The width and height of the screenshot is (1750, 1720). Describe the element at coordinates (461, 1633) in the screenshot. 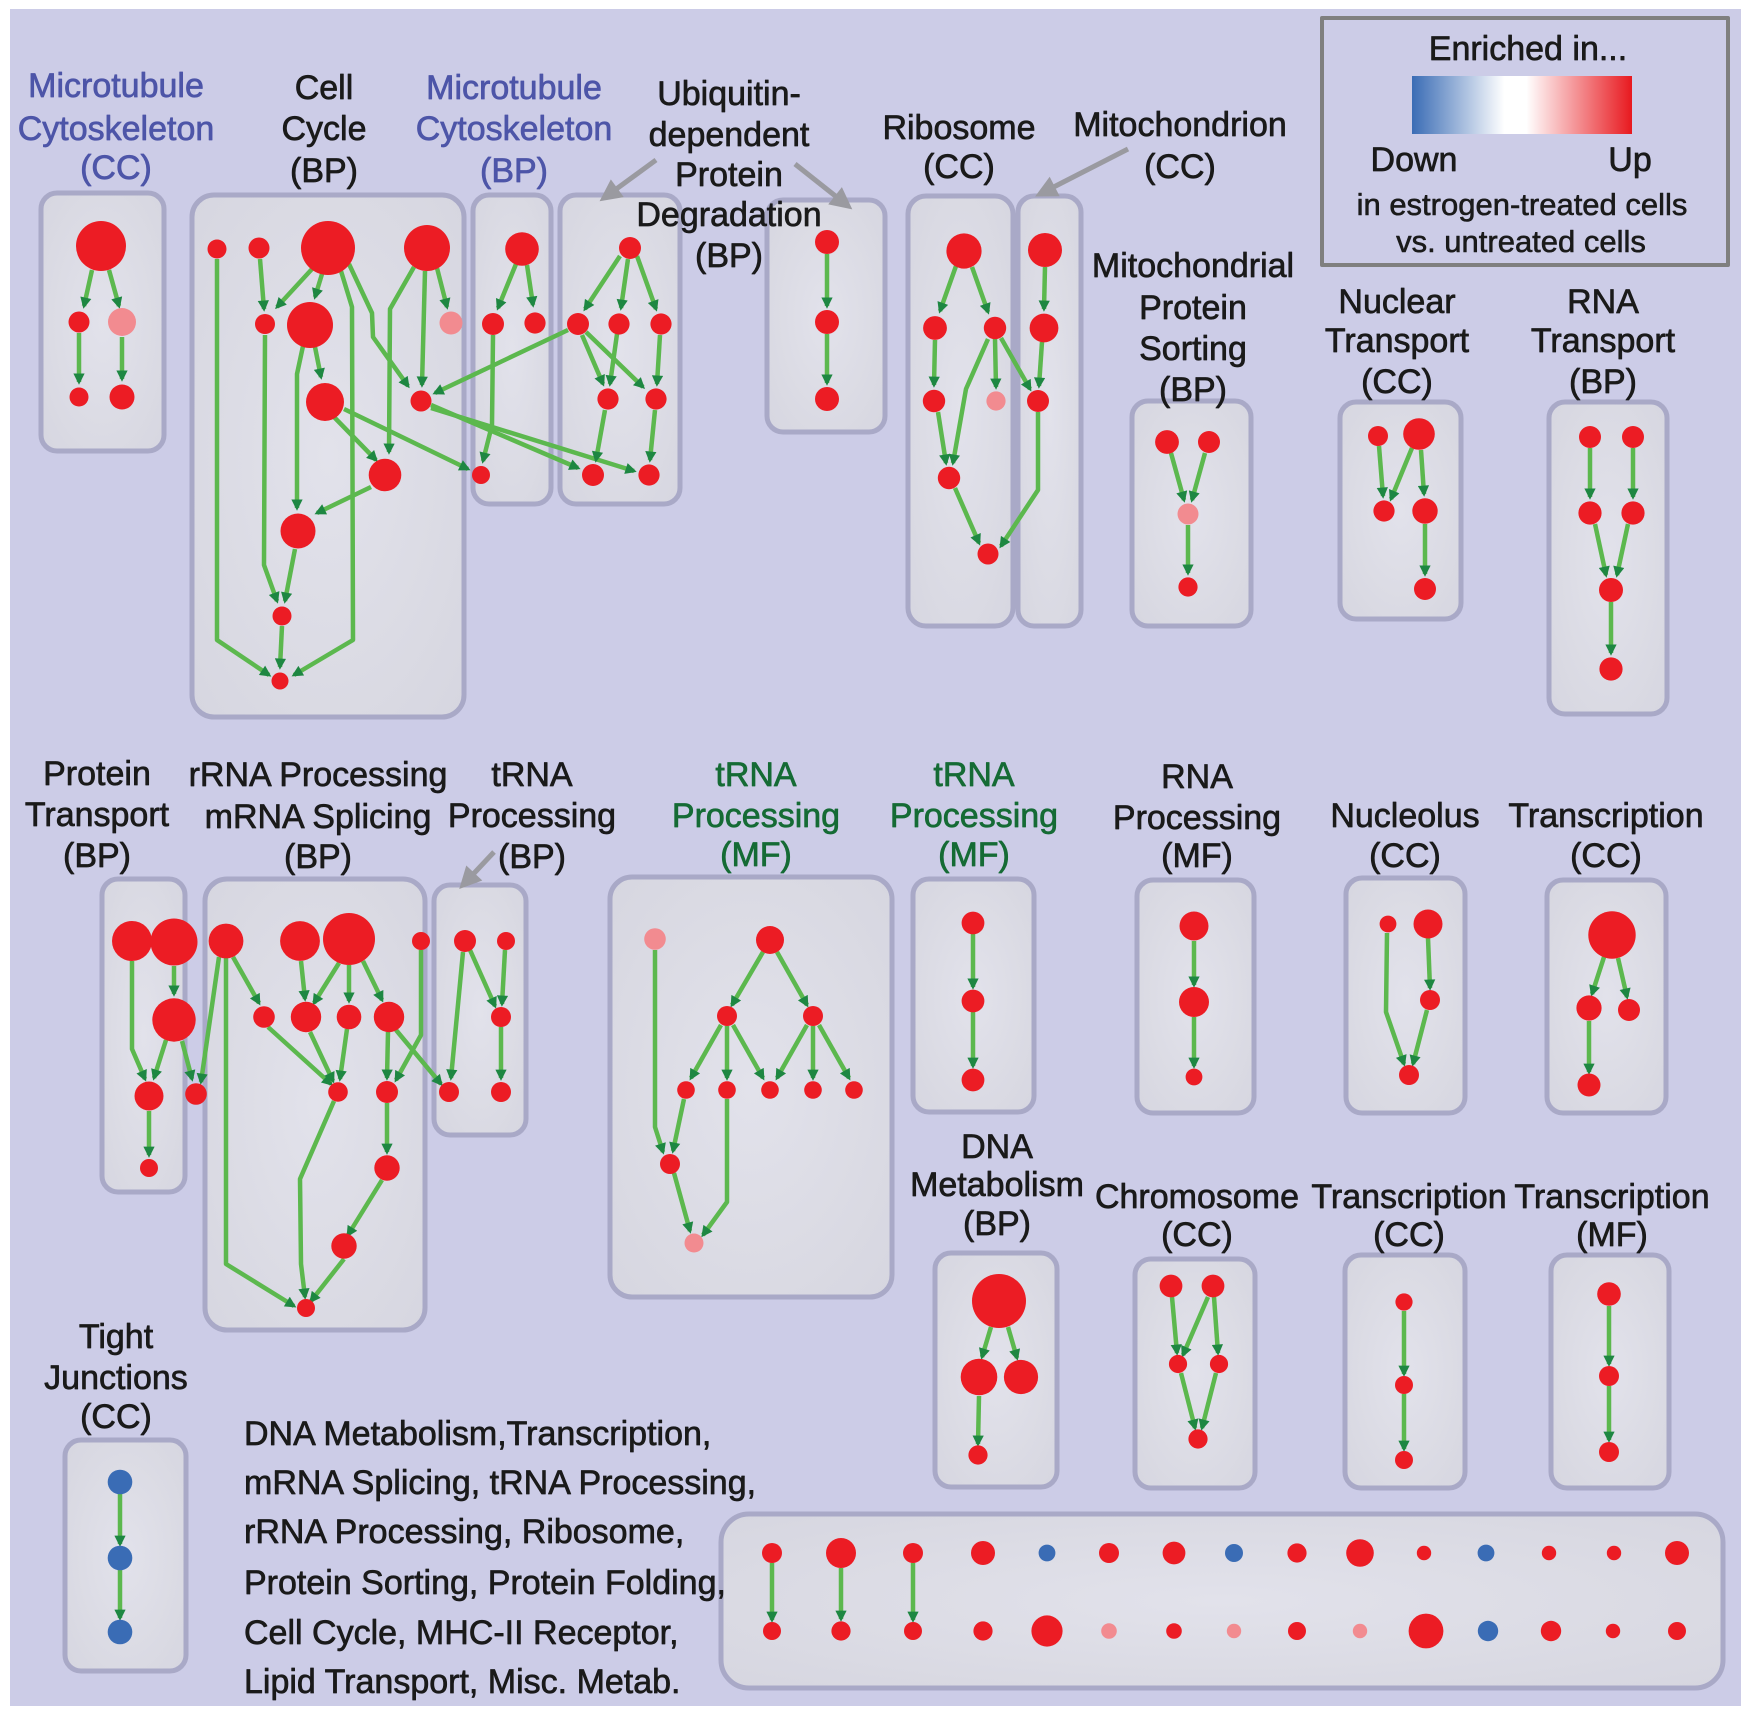

I see `svg-text: Cell Cycle, MHC-II Receptor,` at that location.